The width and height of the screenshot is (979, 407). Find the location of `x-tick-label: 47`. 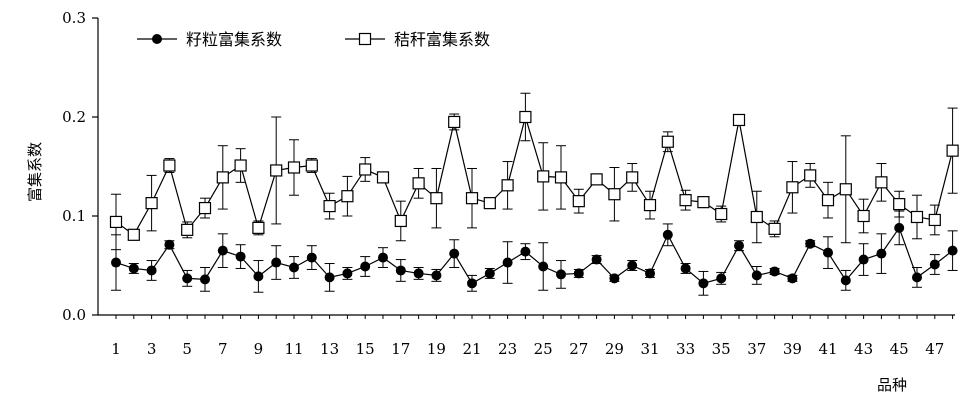

x-tick-label: 47 is located at coordinates (934, 349).